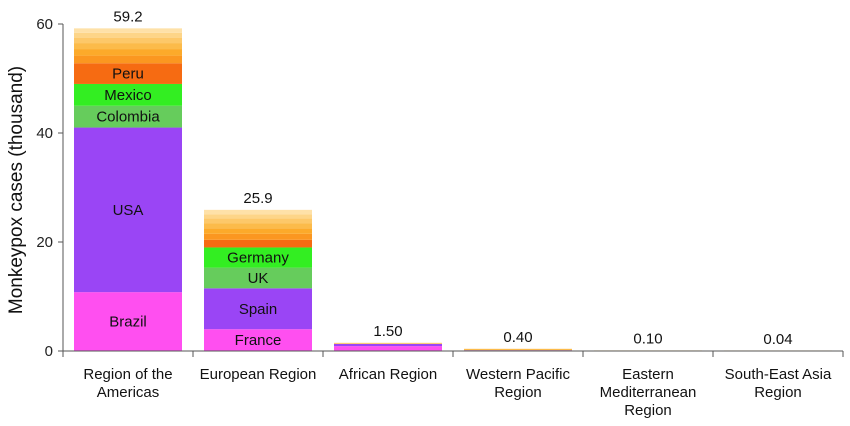 This screenshot has width=850, height=426. I want to click on bar-segment-label: Colombia, so click(128, 117).